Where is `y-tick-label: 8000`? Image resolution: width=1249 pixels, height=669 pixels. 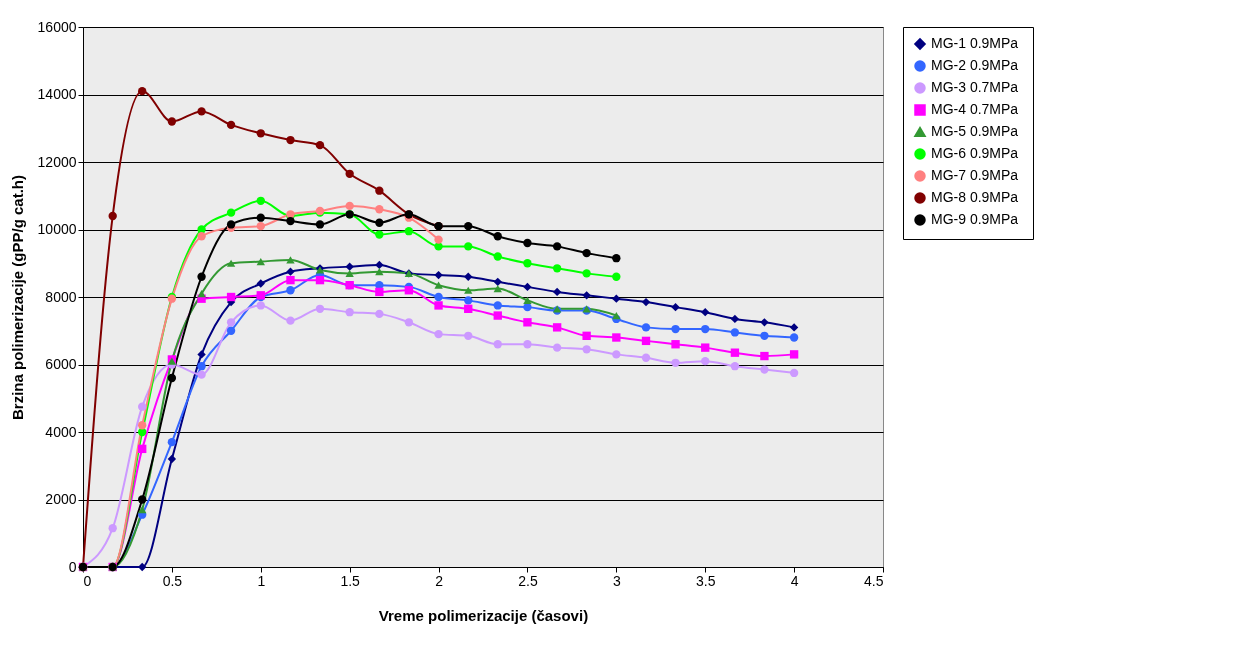
y-tick-label: 8000 is located at coordinates (61, 296).